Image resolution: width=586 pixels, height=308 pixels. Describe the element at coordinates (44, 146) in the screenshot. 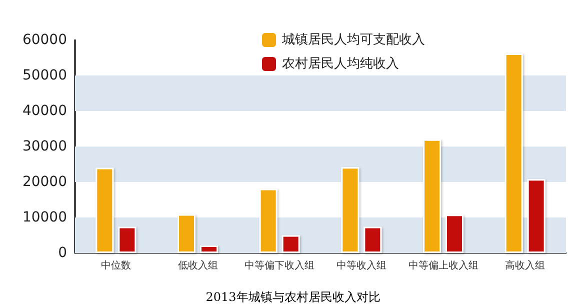

I see `y-tick-label: 30000` at that location.